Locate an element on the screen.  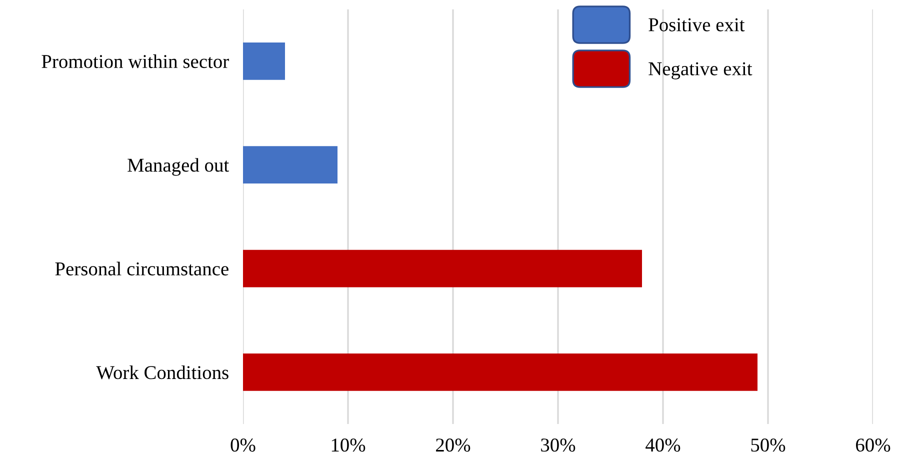
x-tick-label: 0% is located at coordinates (243, 445).